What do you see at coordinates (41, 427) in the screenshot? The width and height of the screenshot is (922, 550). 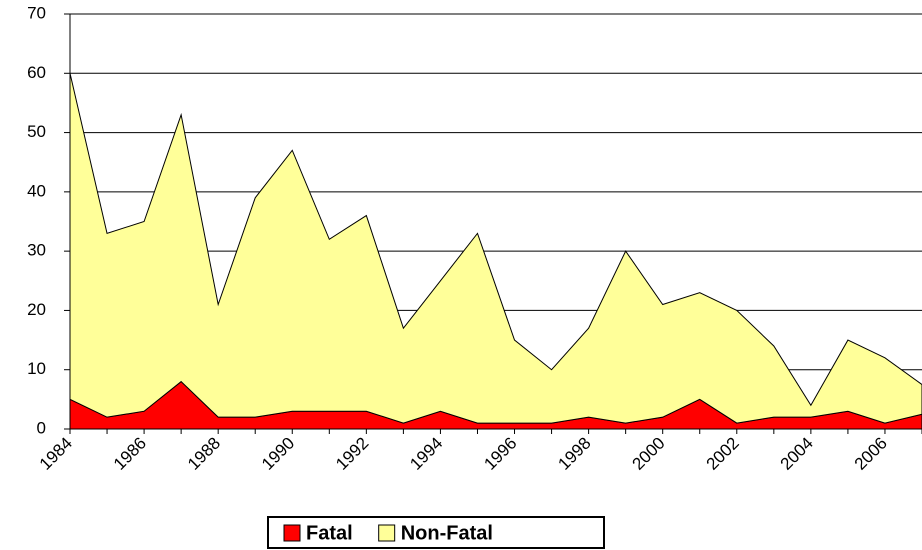 I see `y-tick-label: 0` at bounding box center [41, 427].